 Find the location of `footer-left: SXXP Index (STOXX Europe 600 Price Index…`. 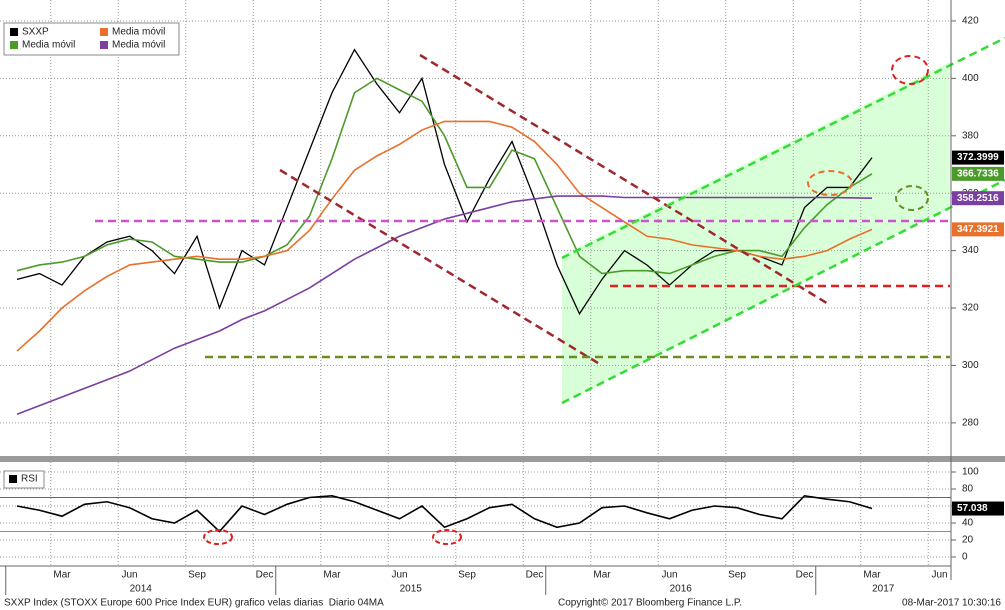

footer-left: SXXP Index (STOXX Europe 600 Price Index… is located at coordinates (194, 603).